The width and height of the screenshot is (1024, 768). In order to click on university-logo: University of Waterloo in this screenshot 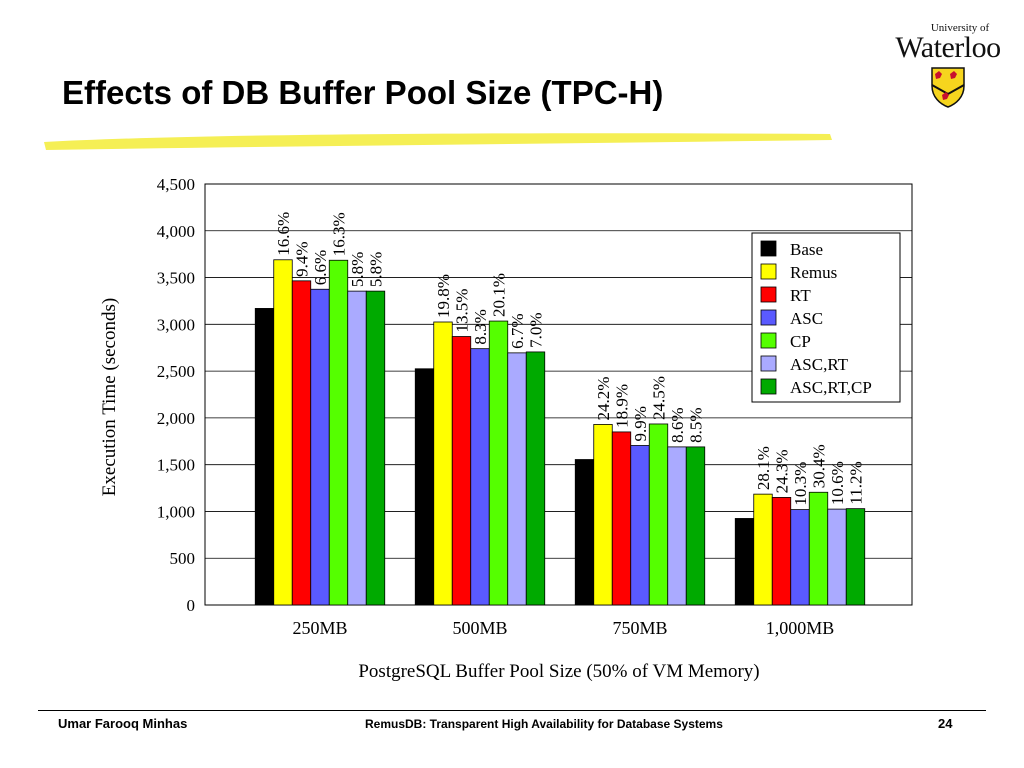, I will do `click(948, 65)`.